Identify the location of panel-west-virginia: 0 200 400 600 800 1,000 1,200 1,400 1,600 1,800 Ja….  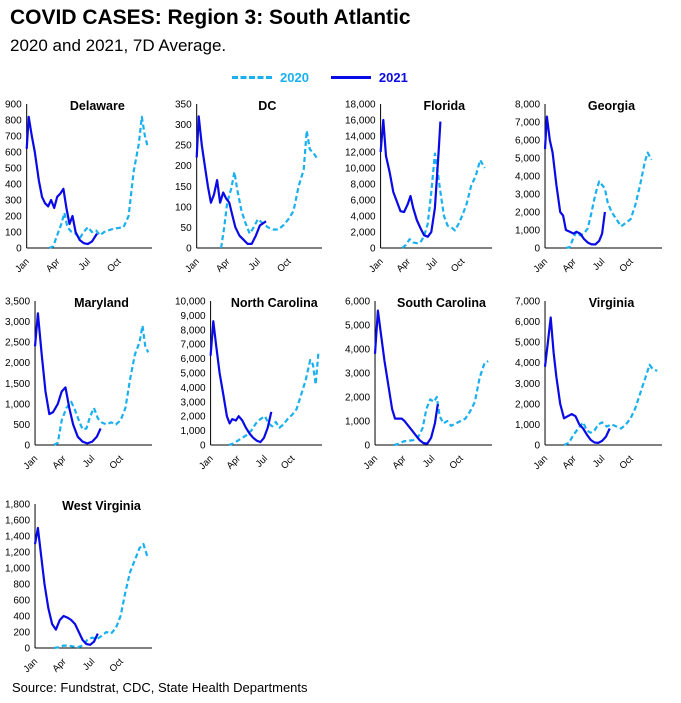
(78, 587).